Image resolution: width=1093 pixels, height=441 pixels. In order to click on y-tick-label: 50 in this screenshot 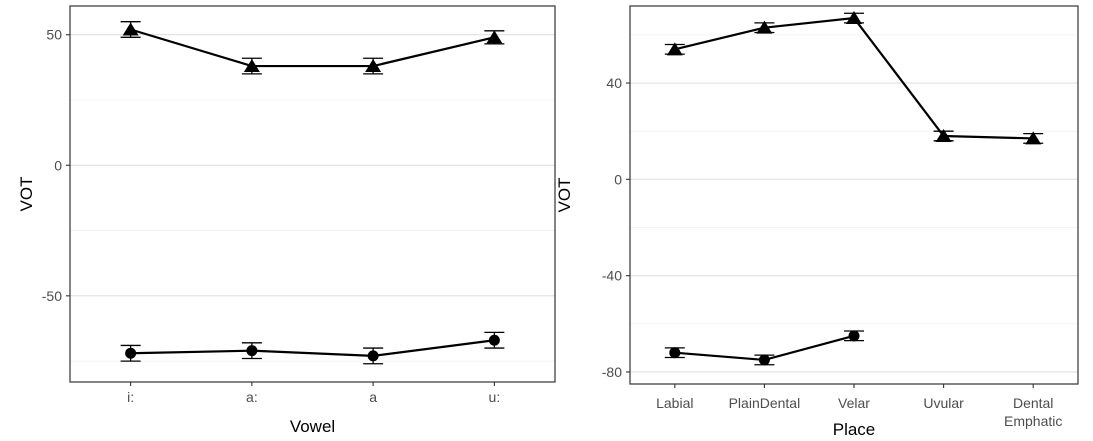, I will do `click(54, 35)`.